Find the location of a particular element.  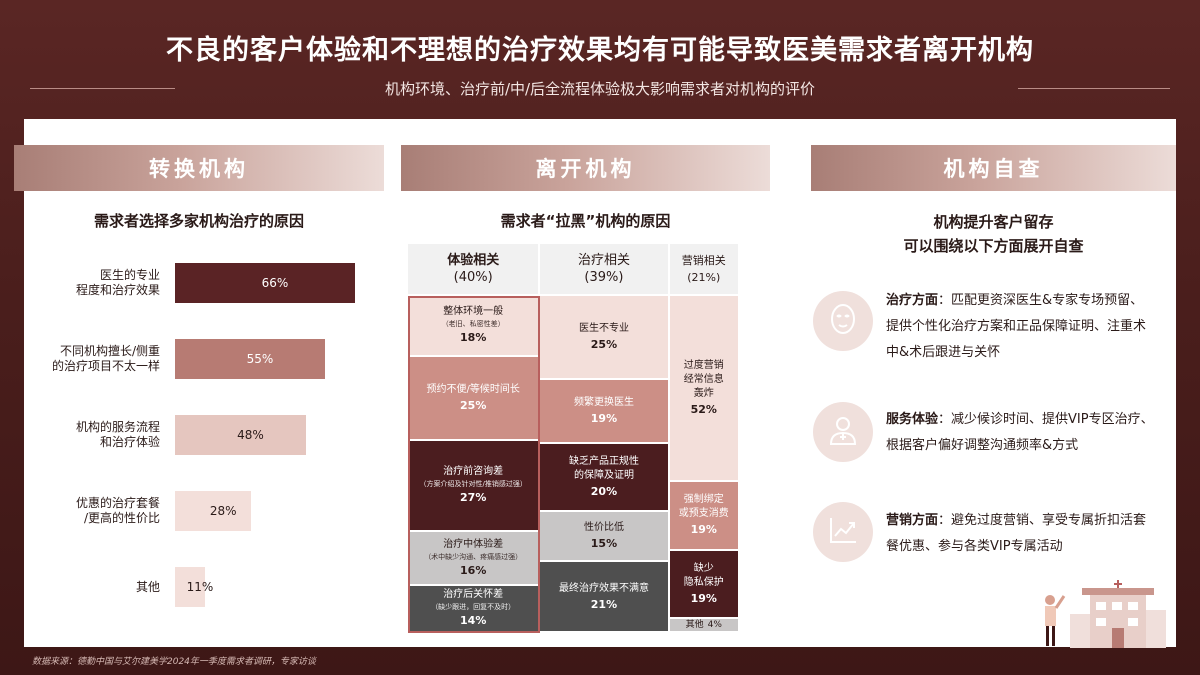

face-mask-icon is located at coordinates (843, 321).